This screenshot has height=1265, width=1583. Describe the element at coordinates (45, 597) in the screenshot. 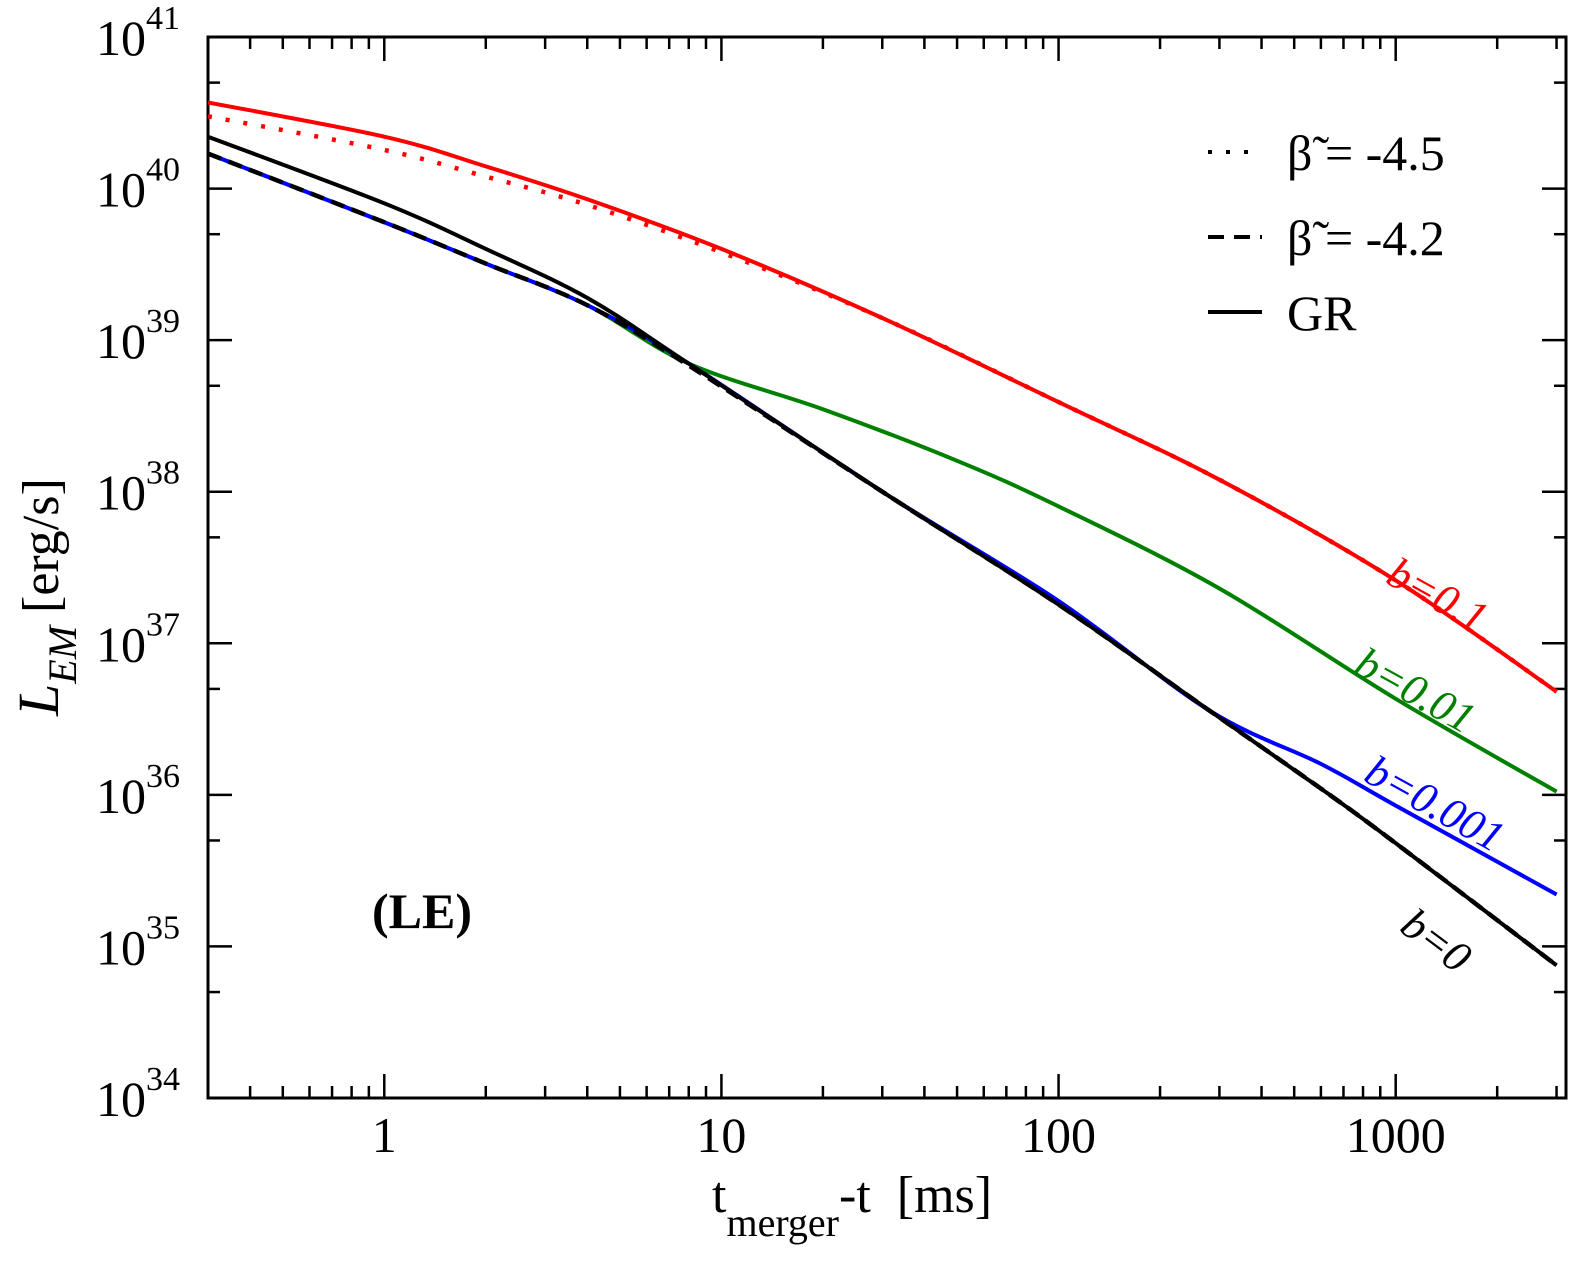

I see `y-axis-title: LEM [erg/s]` at that location.